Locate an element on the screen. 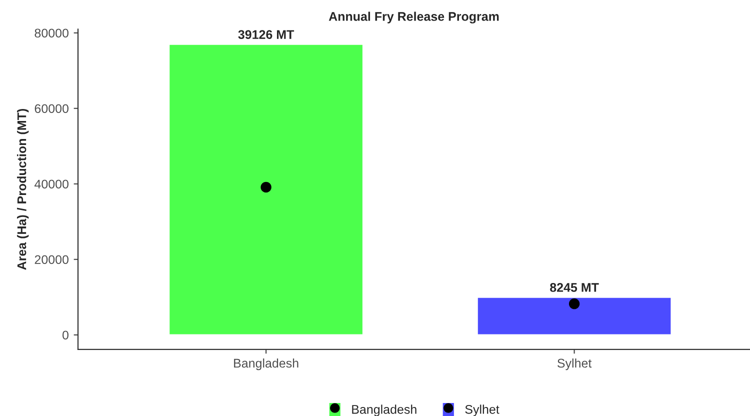 This screenshot has height=416, width=750. annotation: 39126 MT is located at coordinates (266, 34).